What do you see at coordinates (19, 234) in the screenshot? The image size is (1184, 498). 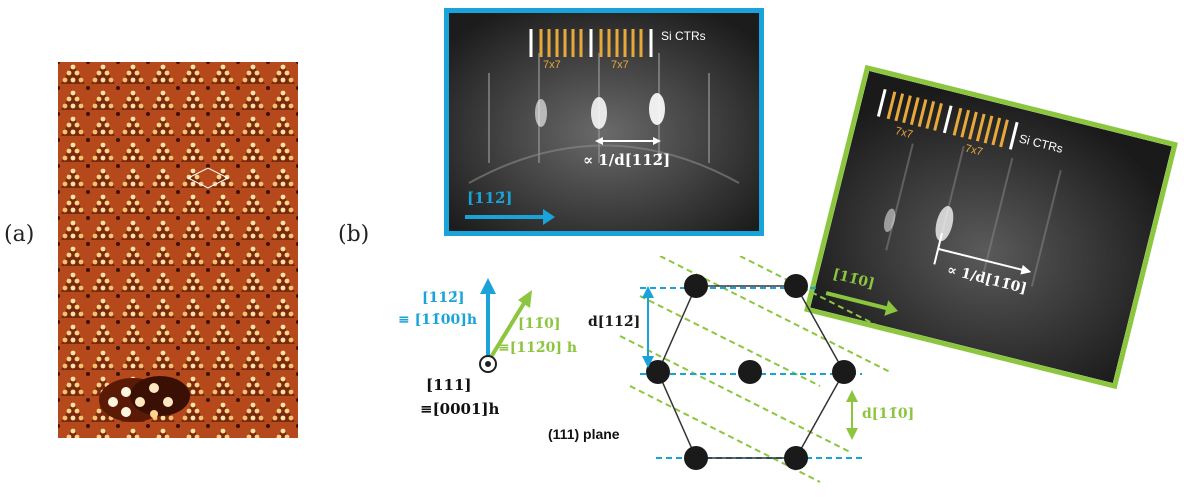 I see `panel-label-a: (a)` at bounding box center [19, 234].